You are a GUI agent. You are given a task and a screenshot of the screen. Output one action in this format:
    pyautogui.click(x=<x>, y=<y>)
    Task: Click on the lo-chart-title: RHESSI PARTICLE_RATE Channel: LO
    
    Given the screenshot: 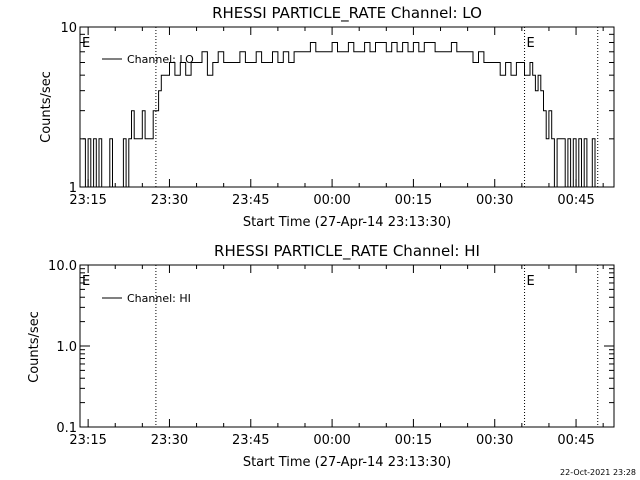 What is the action you would take?
    pyautogui.click(x=347, y=13)
    